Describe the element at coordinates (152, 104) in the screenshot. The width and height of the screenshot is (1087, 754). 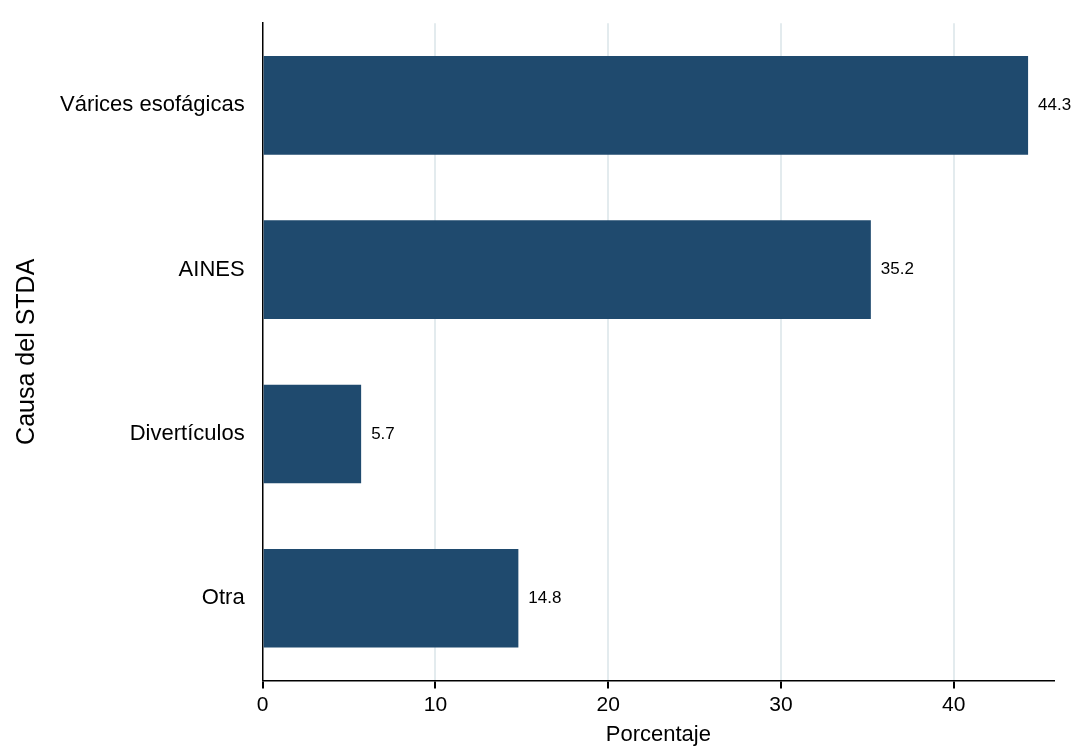
I see `y-tick-label: Várices esofágicas` at that location.